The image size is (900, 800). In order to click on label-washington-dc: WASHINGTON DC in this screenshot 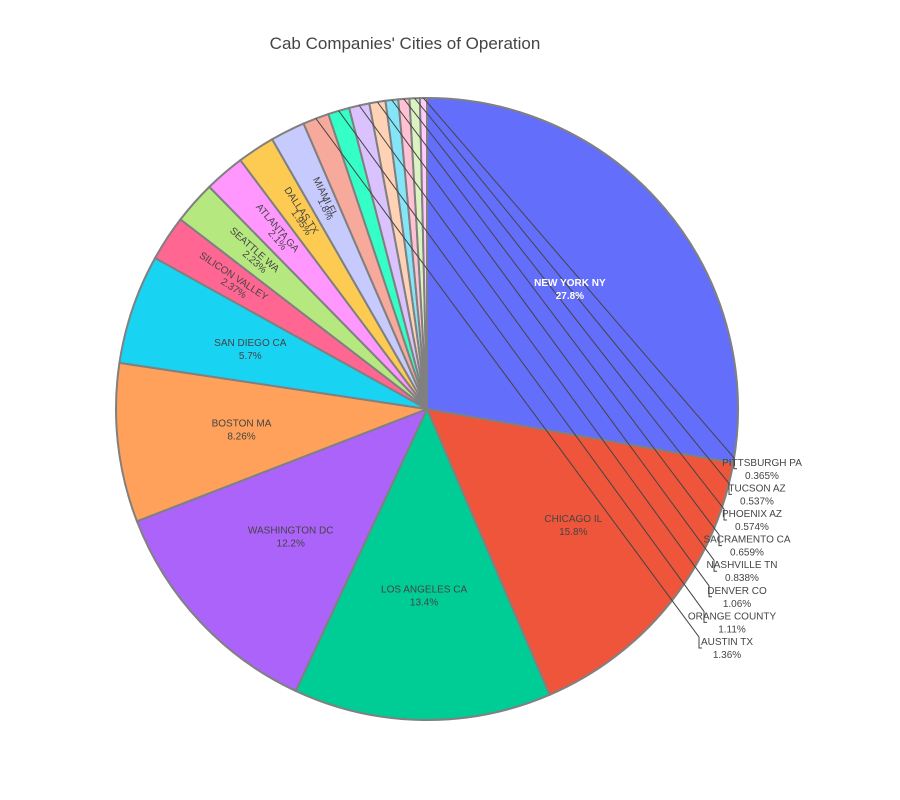, I will do `click(291, 531)`.